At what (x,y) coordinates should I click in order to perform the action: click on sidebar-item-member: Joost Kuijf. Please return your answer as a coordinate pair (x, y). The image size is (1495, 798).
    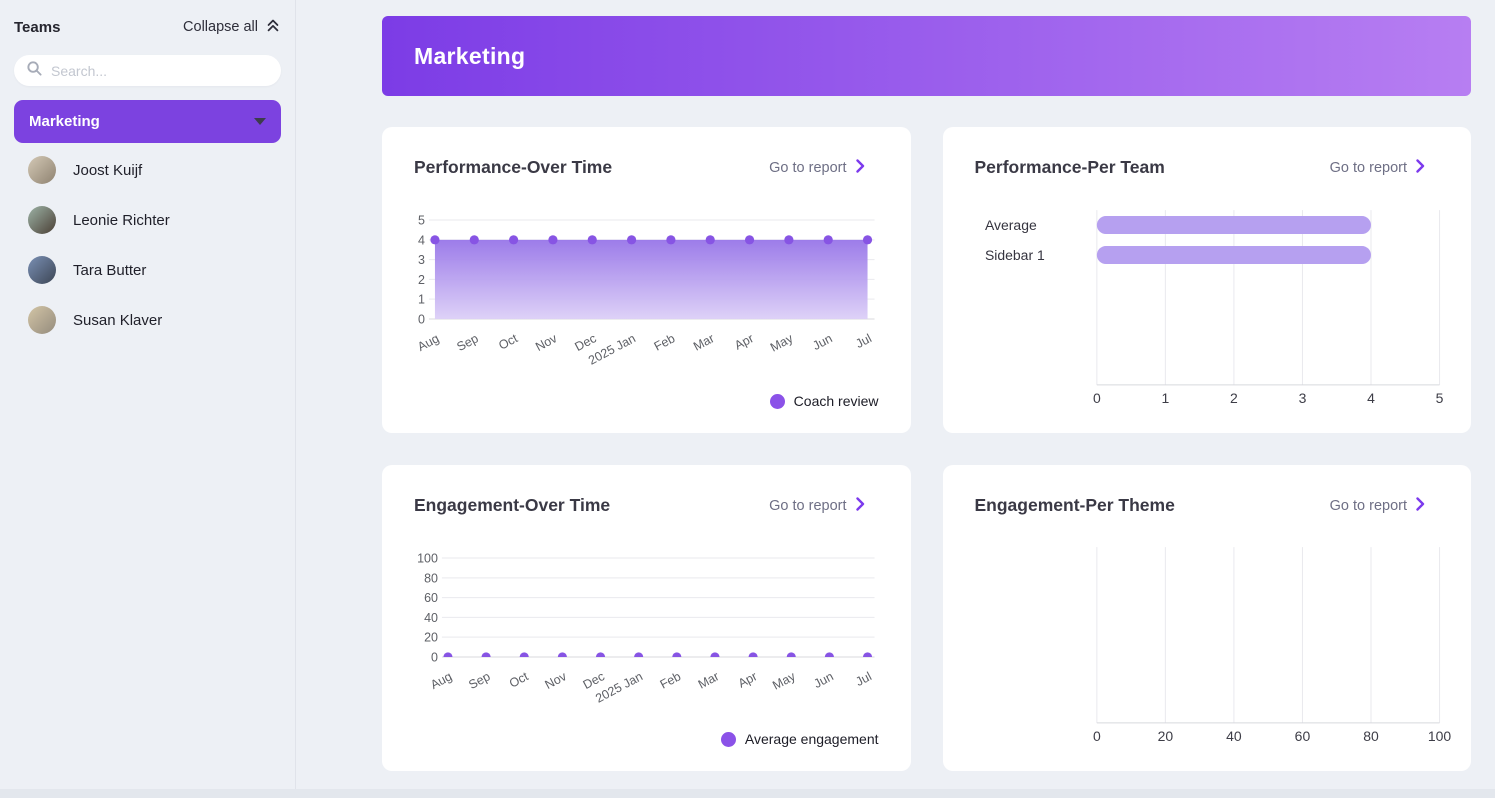
    Looking at the image, I should click on (147, 170).